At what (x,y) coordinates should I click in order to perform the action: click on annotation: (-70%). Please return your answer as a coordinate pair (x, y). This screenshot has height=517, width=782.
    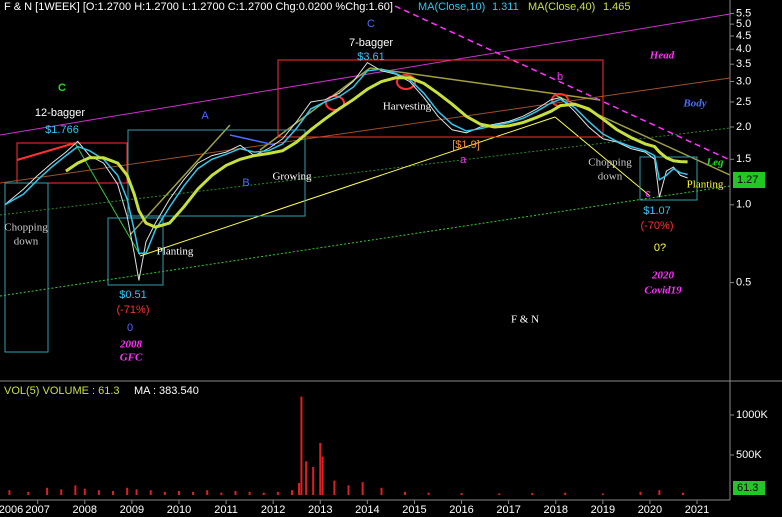
    Looking at the image, I should click on (656, 226).